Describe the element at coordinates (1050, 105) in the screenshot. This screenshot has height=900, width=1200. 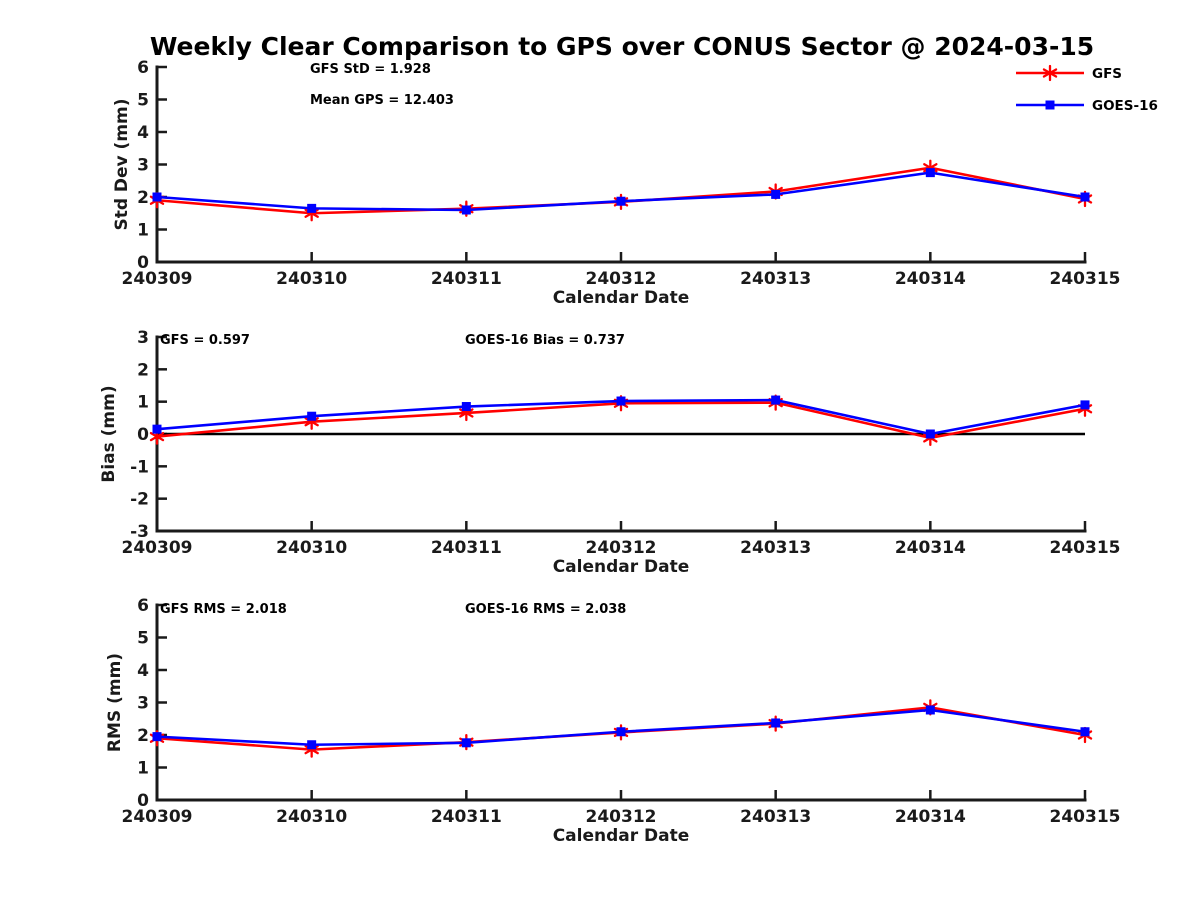
I see `square-icon` at that location.